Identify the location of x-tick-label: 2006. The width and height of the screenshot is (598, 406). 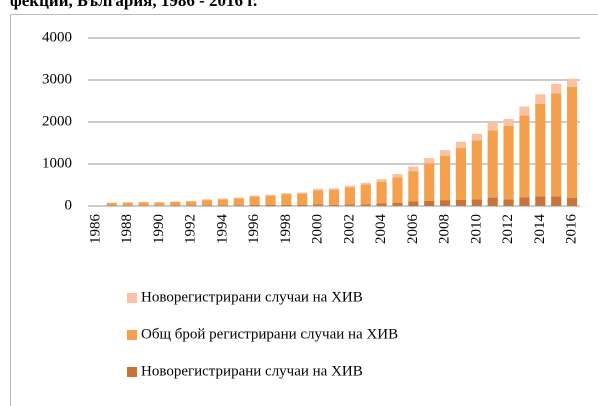
(413, 229).